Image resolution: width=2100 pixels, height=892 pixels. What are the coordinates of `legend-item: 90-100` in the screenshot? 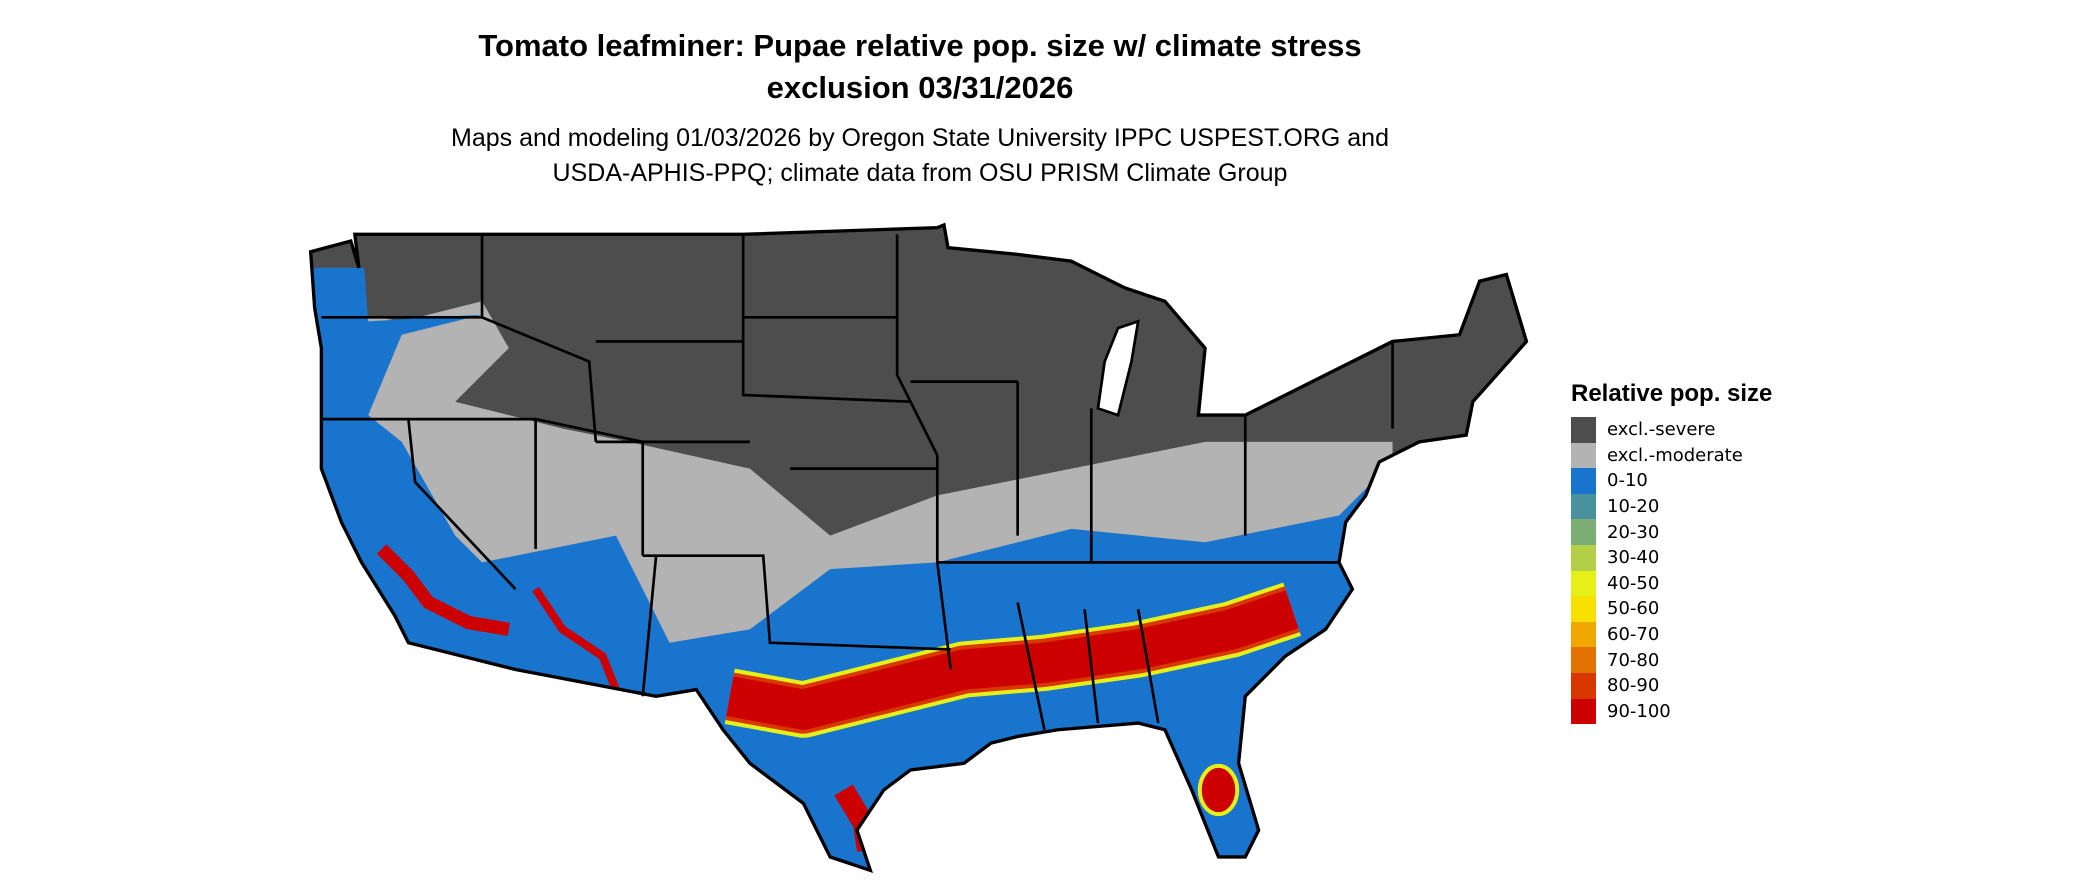 It's located at (1671, 711).